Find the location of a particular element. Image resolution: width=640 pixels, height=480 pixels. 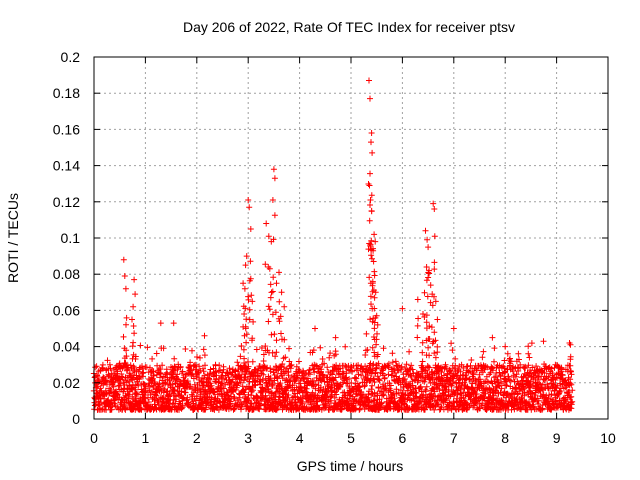

x-tick-label: 8 is located at coordinates (505, 438).